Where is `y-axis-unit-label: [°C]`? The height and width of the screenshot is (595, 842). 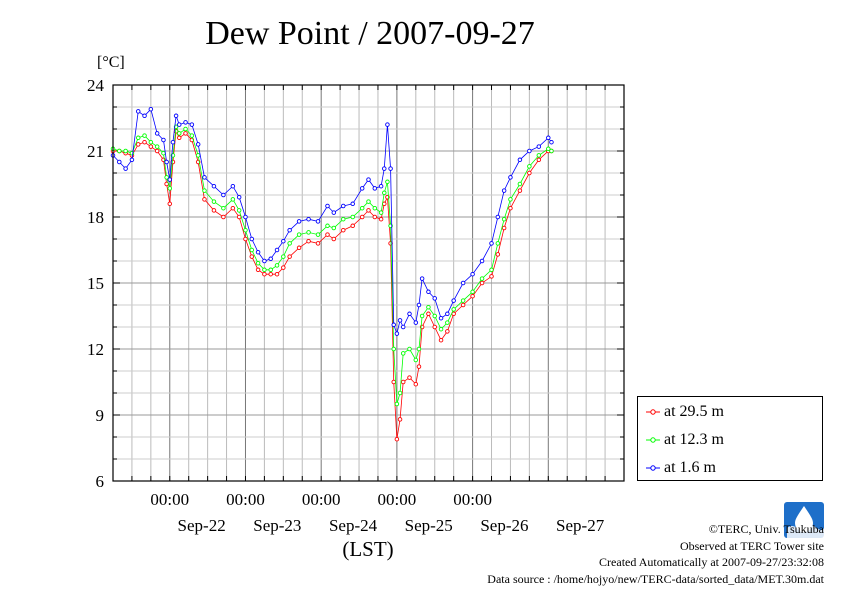 y-axis-unit-label: [°C] is located at coordinates (111, 62).